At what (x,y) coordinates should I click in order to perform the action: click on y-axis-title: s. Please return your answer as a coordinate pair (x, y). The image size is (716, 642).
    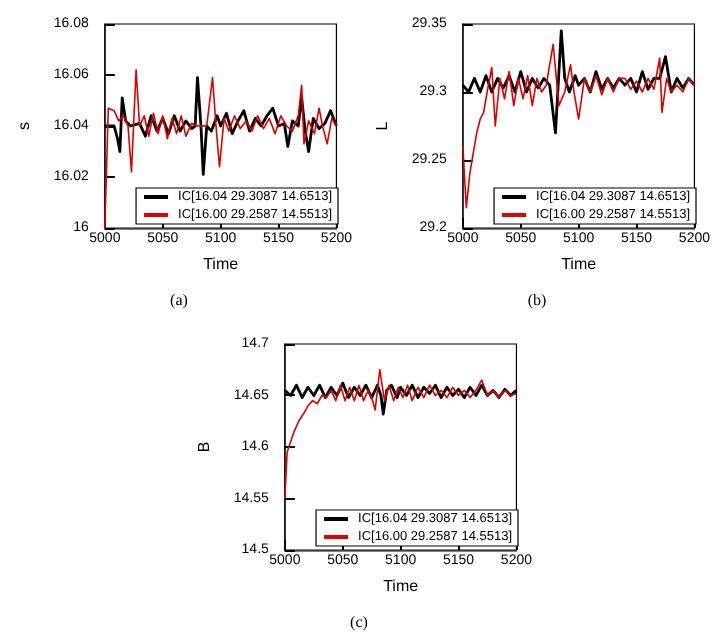
    Looking at the image, I should click on (24, 126).